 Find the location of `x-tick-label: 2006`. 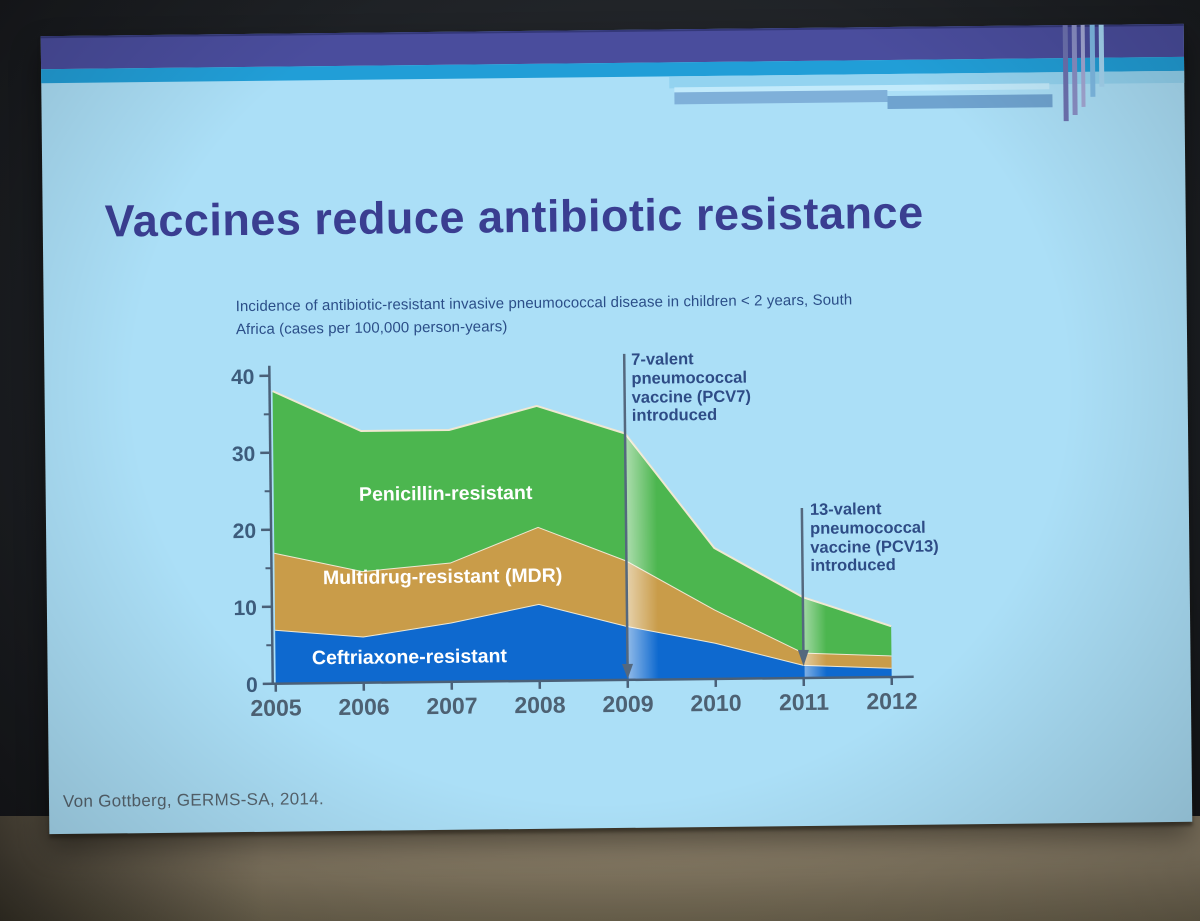

x-tick-label: 2006 is located at coordinates (363, 706).